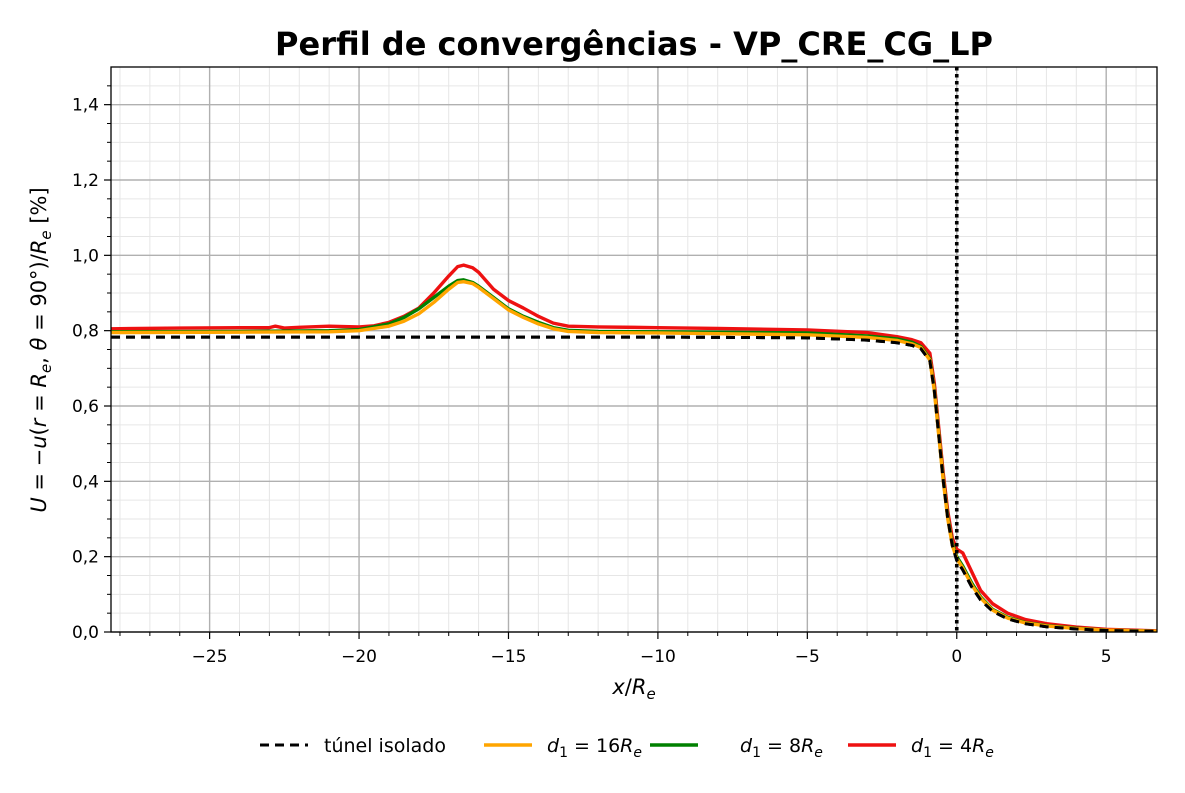 The image size is (1185, 793). What do you see at coordinates (85, 332) in the screenshot?
I see `y-tick-label: 0,8` at bounding box center [85, 332].